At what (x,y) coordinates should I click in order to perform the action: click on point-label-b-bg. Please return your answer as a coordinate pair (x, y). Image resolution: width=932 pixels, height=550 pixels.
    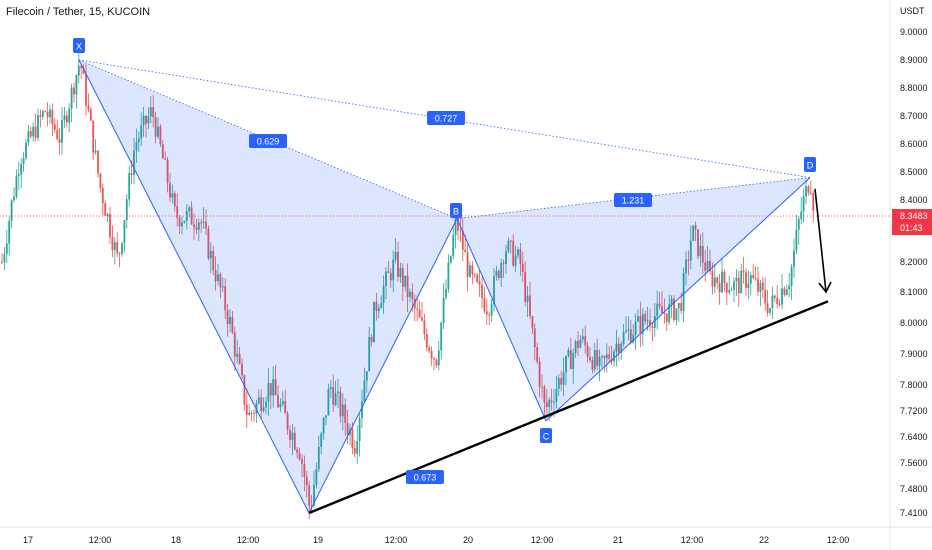
    Looking at the image, I should click on (456, 210).